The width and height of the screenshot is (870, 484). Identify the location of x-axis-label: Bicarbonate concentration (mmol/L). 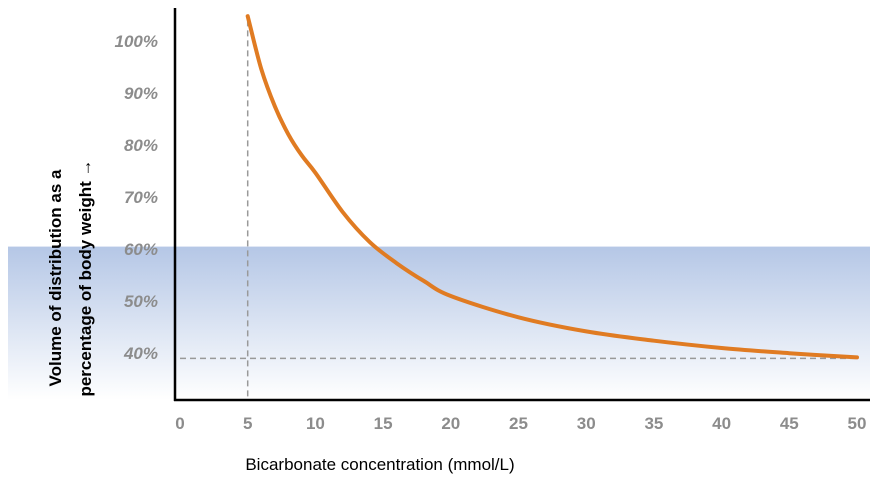
(379, 464).